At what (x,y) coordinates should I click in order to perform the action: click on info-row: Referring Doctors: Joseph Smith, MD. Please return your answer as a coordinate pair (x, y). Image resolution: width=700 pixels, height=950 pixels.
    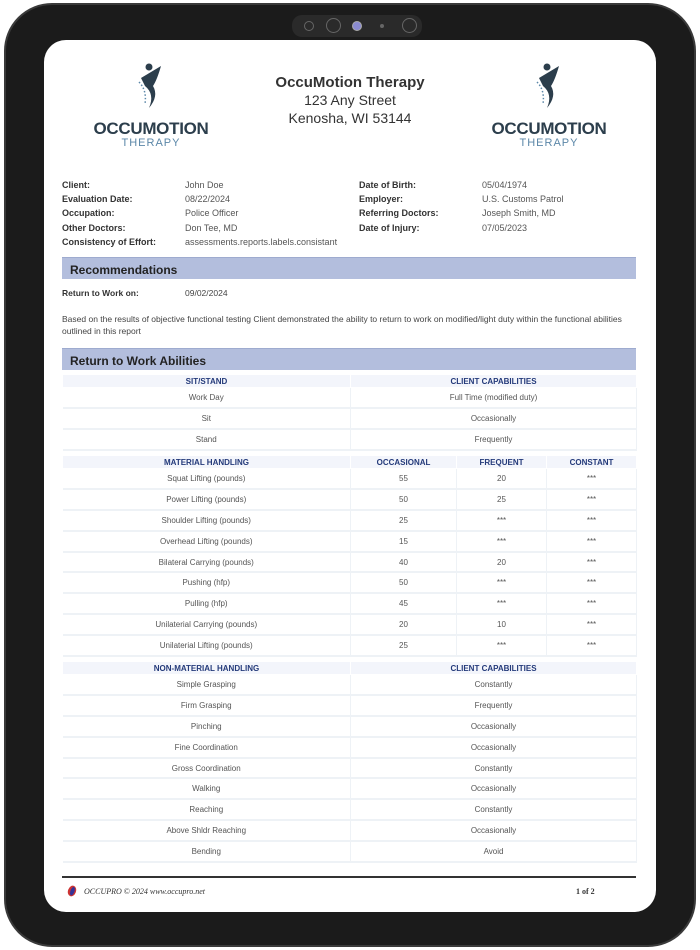
    Looking at the image, I should click on (499, 213).